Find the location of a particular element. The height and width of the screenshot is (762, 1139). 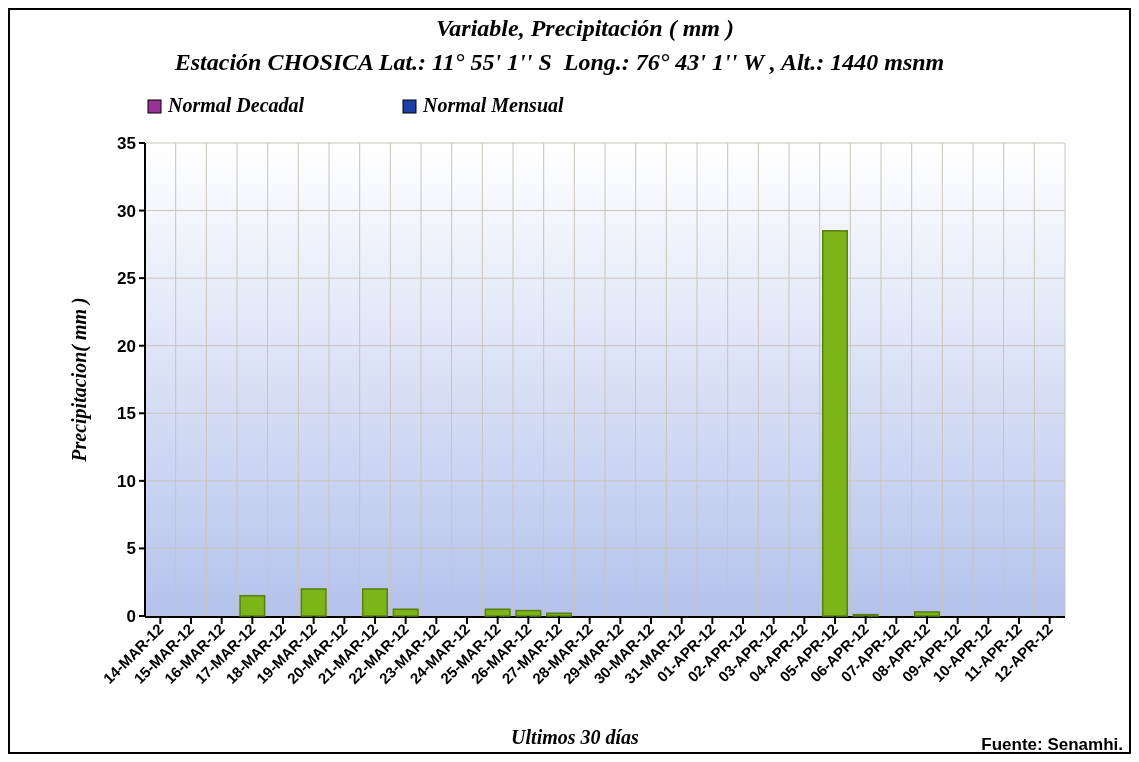

y-tick-label: 25 is located at coordinates (126, 279).